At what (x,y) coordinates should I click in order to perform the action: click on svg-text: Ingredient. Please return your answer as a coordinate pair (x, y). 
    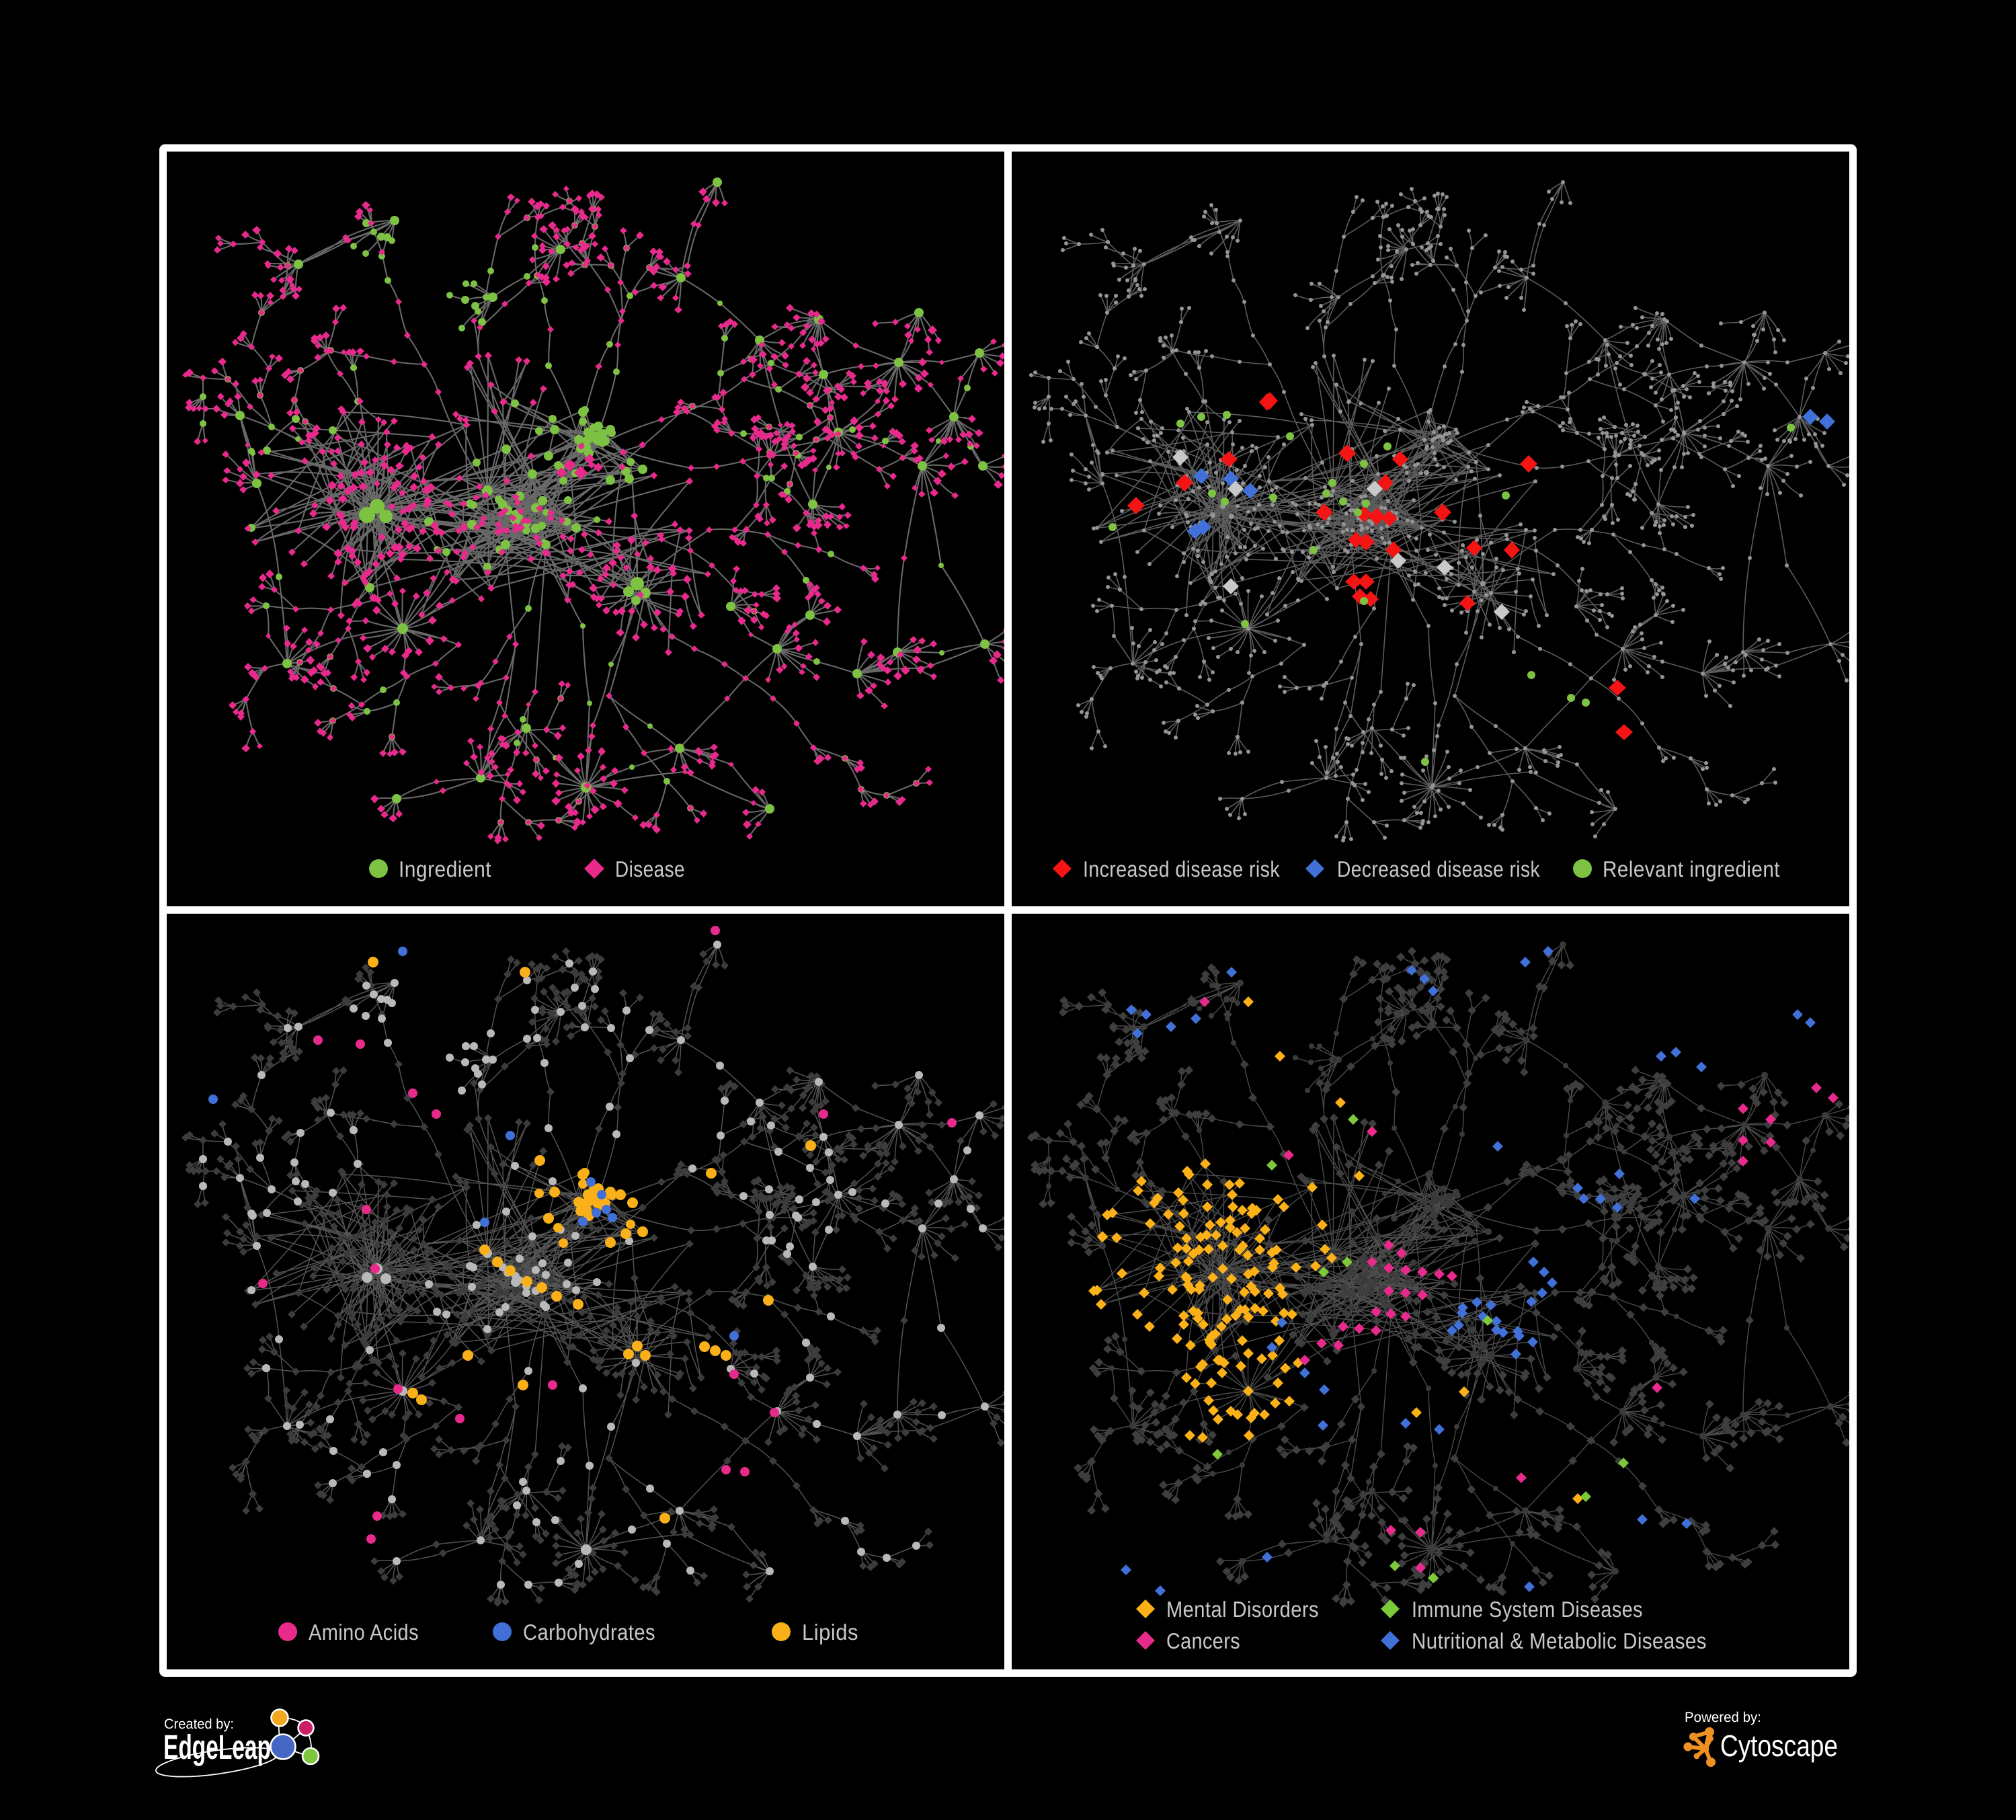
    Looking at the image, I should click on (445, 869).